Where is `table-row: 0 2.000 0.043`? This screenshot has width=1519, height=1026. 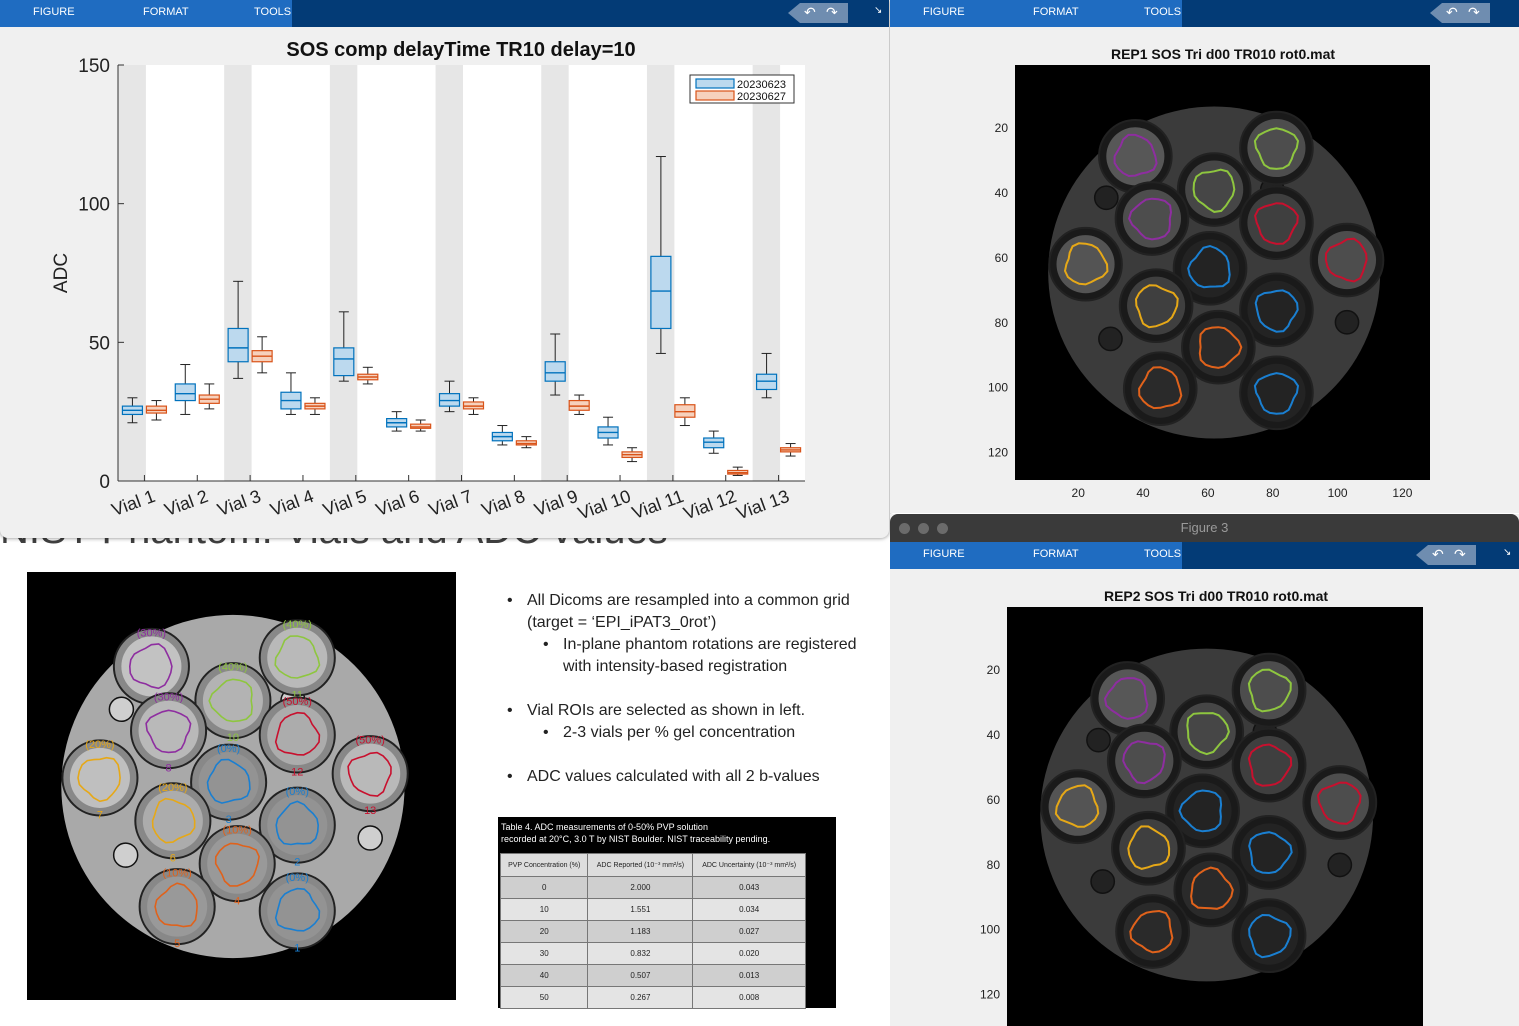 table-row: 0 2.000 0.043 is located at coordinates (652, 887).